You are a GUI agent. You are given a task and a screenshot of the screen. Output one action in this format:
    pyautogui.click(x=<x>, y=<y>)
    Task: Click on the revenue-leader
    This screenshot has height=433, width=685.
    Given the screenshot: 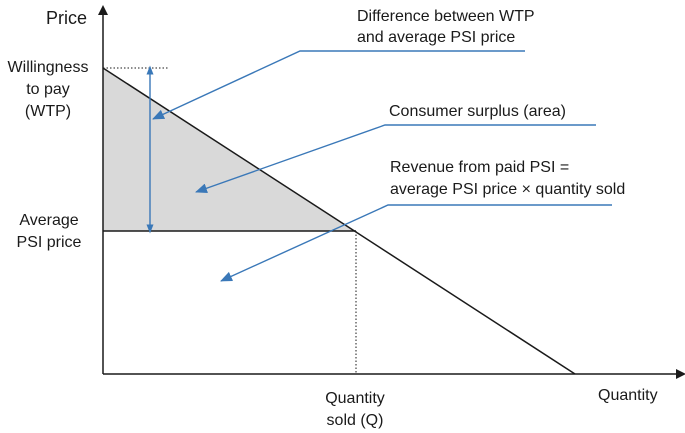 What is the action you would take?
    pyautogui.click(x=416, y=243)
    